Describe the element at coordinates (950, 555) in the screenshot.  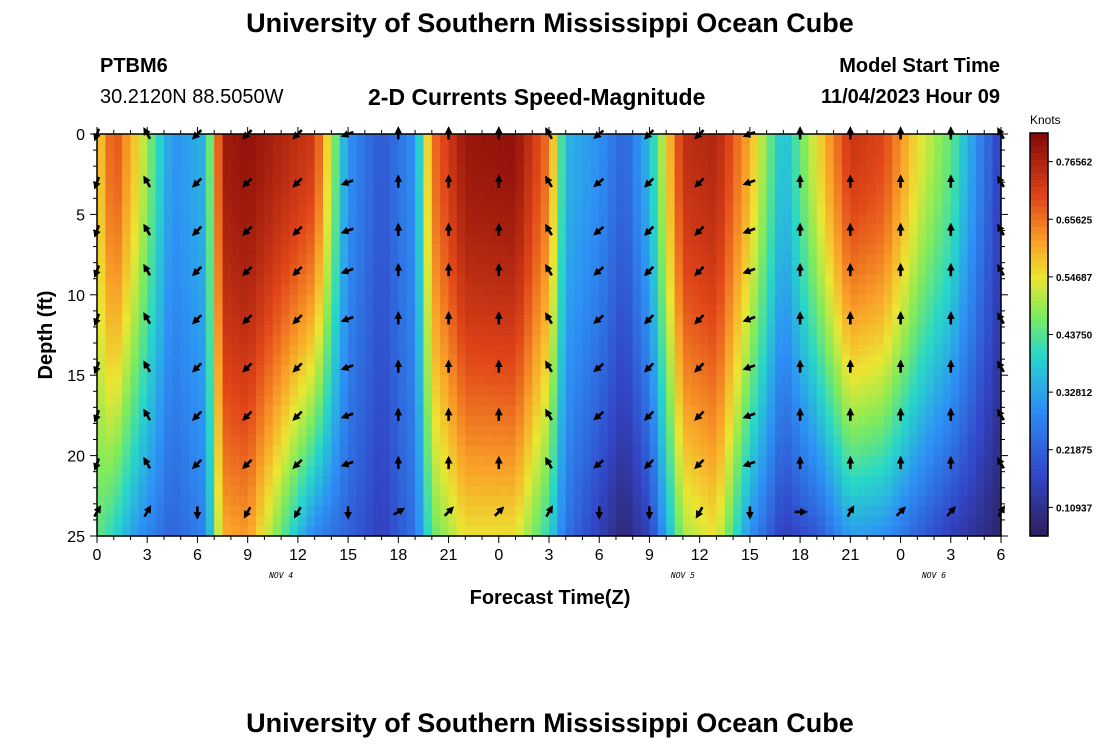
I see `x-tick-label: 3` at that location.